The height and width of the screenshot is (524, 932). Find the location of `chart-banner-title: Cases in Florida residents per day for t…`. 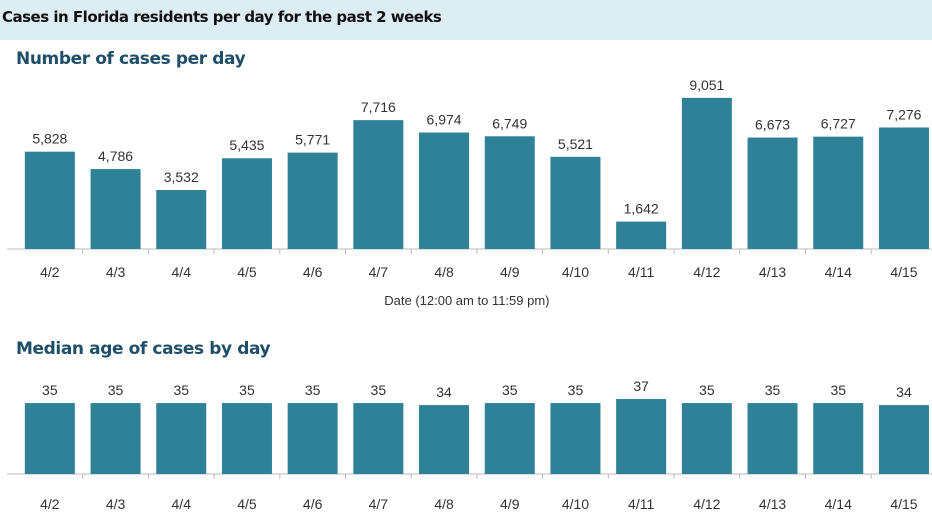

chart-banner-title: Cases in Florida residents per day for t… is located at coordinates (466, 20).